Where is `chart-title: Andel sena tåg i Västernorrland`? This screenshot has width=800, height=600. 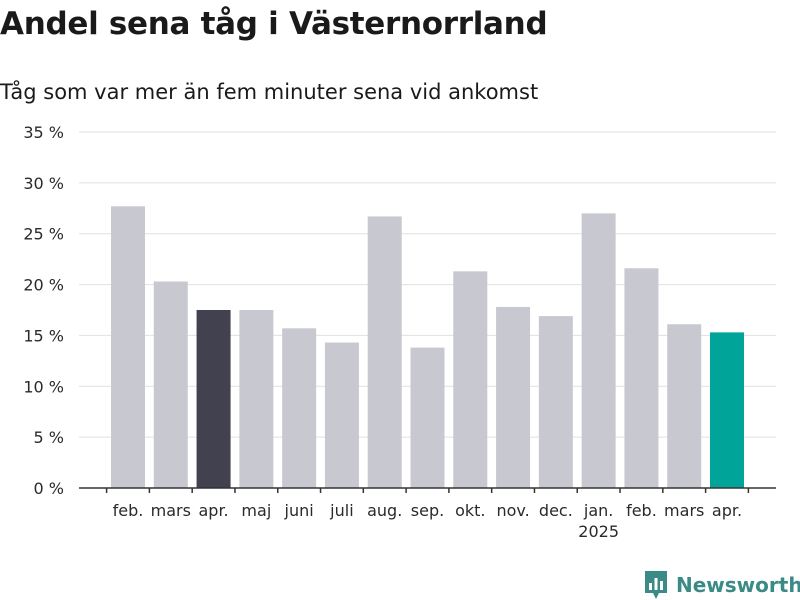
chart-title: Andel sena tåg i Västernorrland is located at coordinates (274, 24).